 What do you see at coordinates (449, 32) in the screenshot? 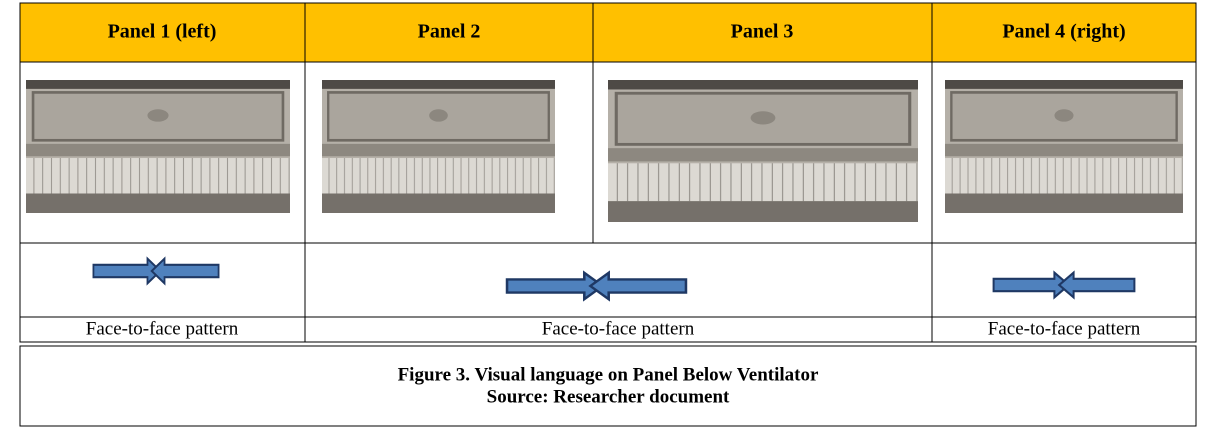
I see `header-cell: Panel 2` at bounding box center [449, 32].